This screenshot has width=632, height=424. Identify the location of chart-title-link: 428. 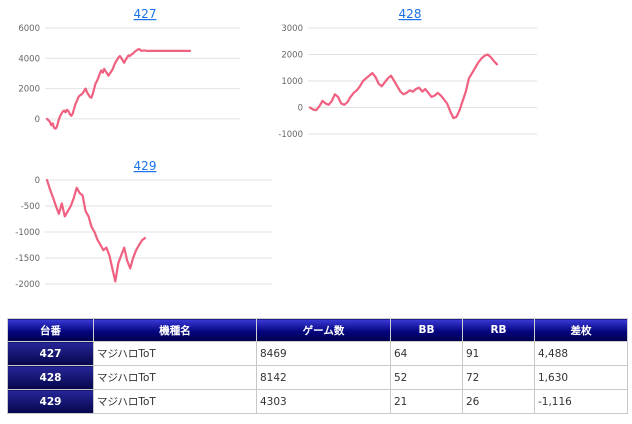
(410, 14).